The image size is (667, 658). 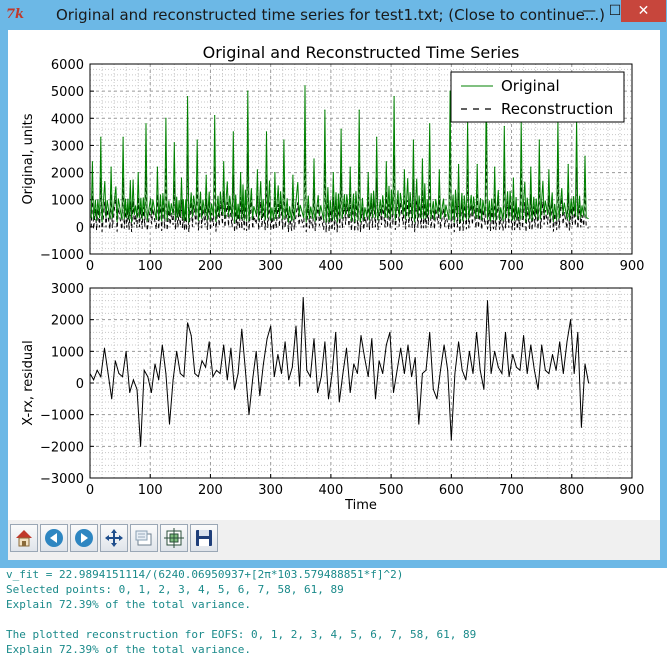 What do you see at coordinates (360, 505) in the screenshot?
I see `x-axis-label: Time` at bounding box center [360, 505].